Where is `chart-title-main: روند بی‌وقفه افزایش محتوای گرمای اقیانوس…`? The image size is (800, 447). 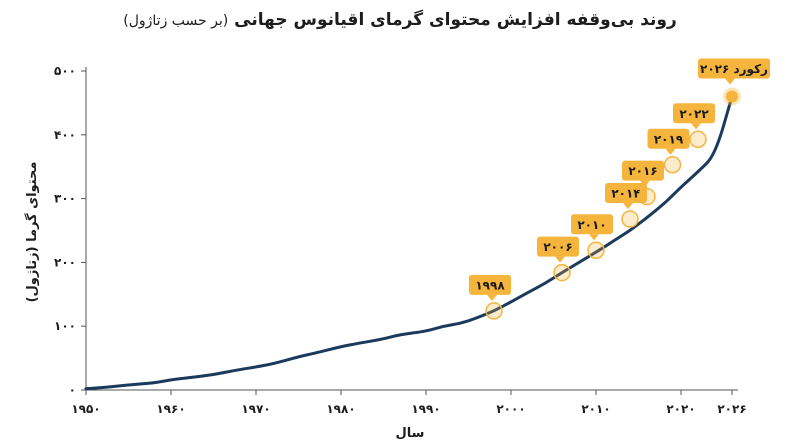 chart-title-main: روند بی‌وقفه افزایش محتوای گرمای اقیانوس… is located at coordinates (455, 20).